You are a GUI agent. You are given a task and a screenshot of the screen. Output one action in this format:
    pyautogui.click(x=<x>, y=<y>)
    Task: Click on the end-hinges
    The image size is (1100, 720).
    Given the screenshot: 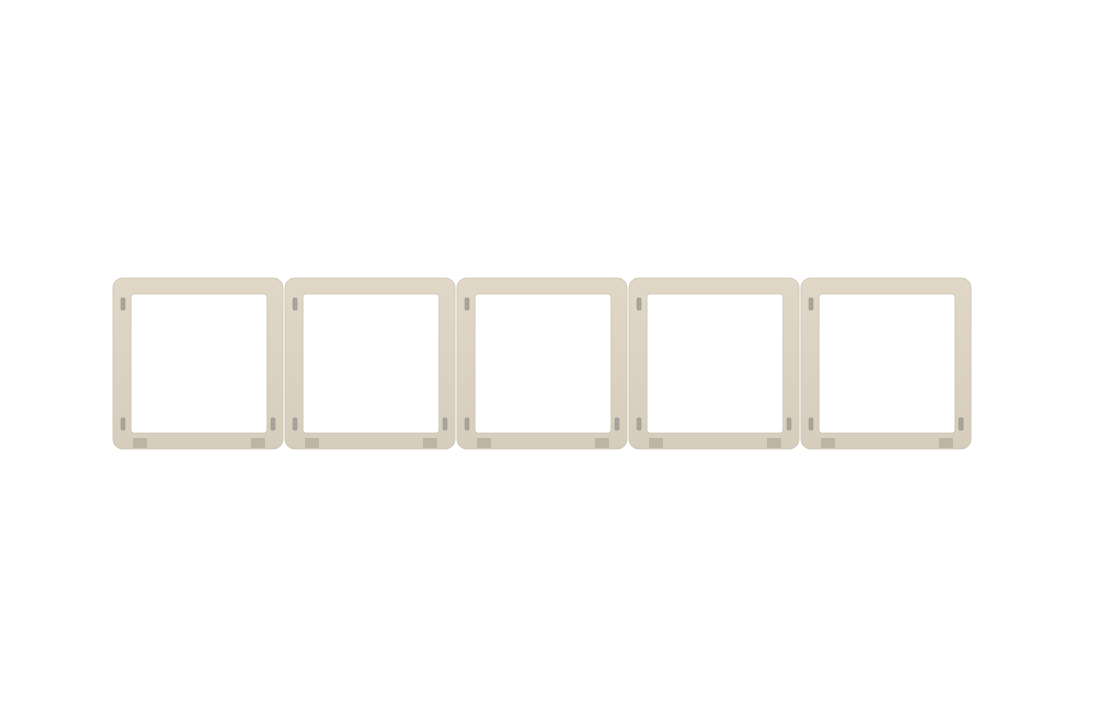 What is the action you would take?
    pyautogui.click(x=961, y=424)
    